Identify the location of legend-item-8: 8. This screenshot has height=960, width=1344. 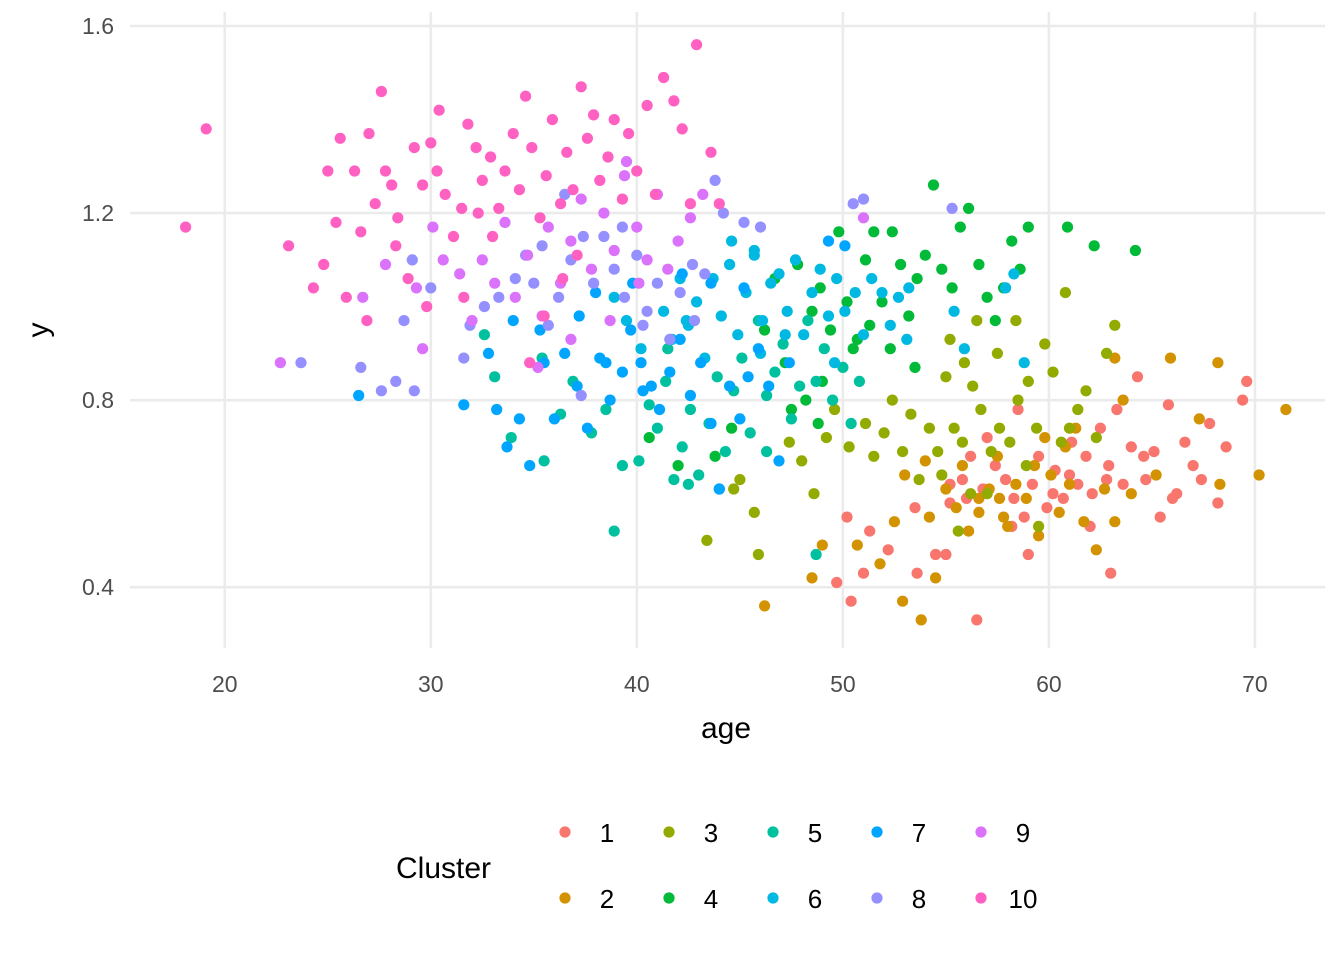
(898, 899).